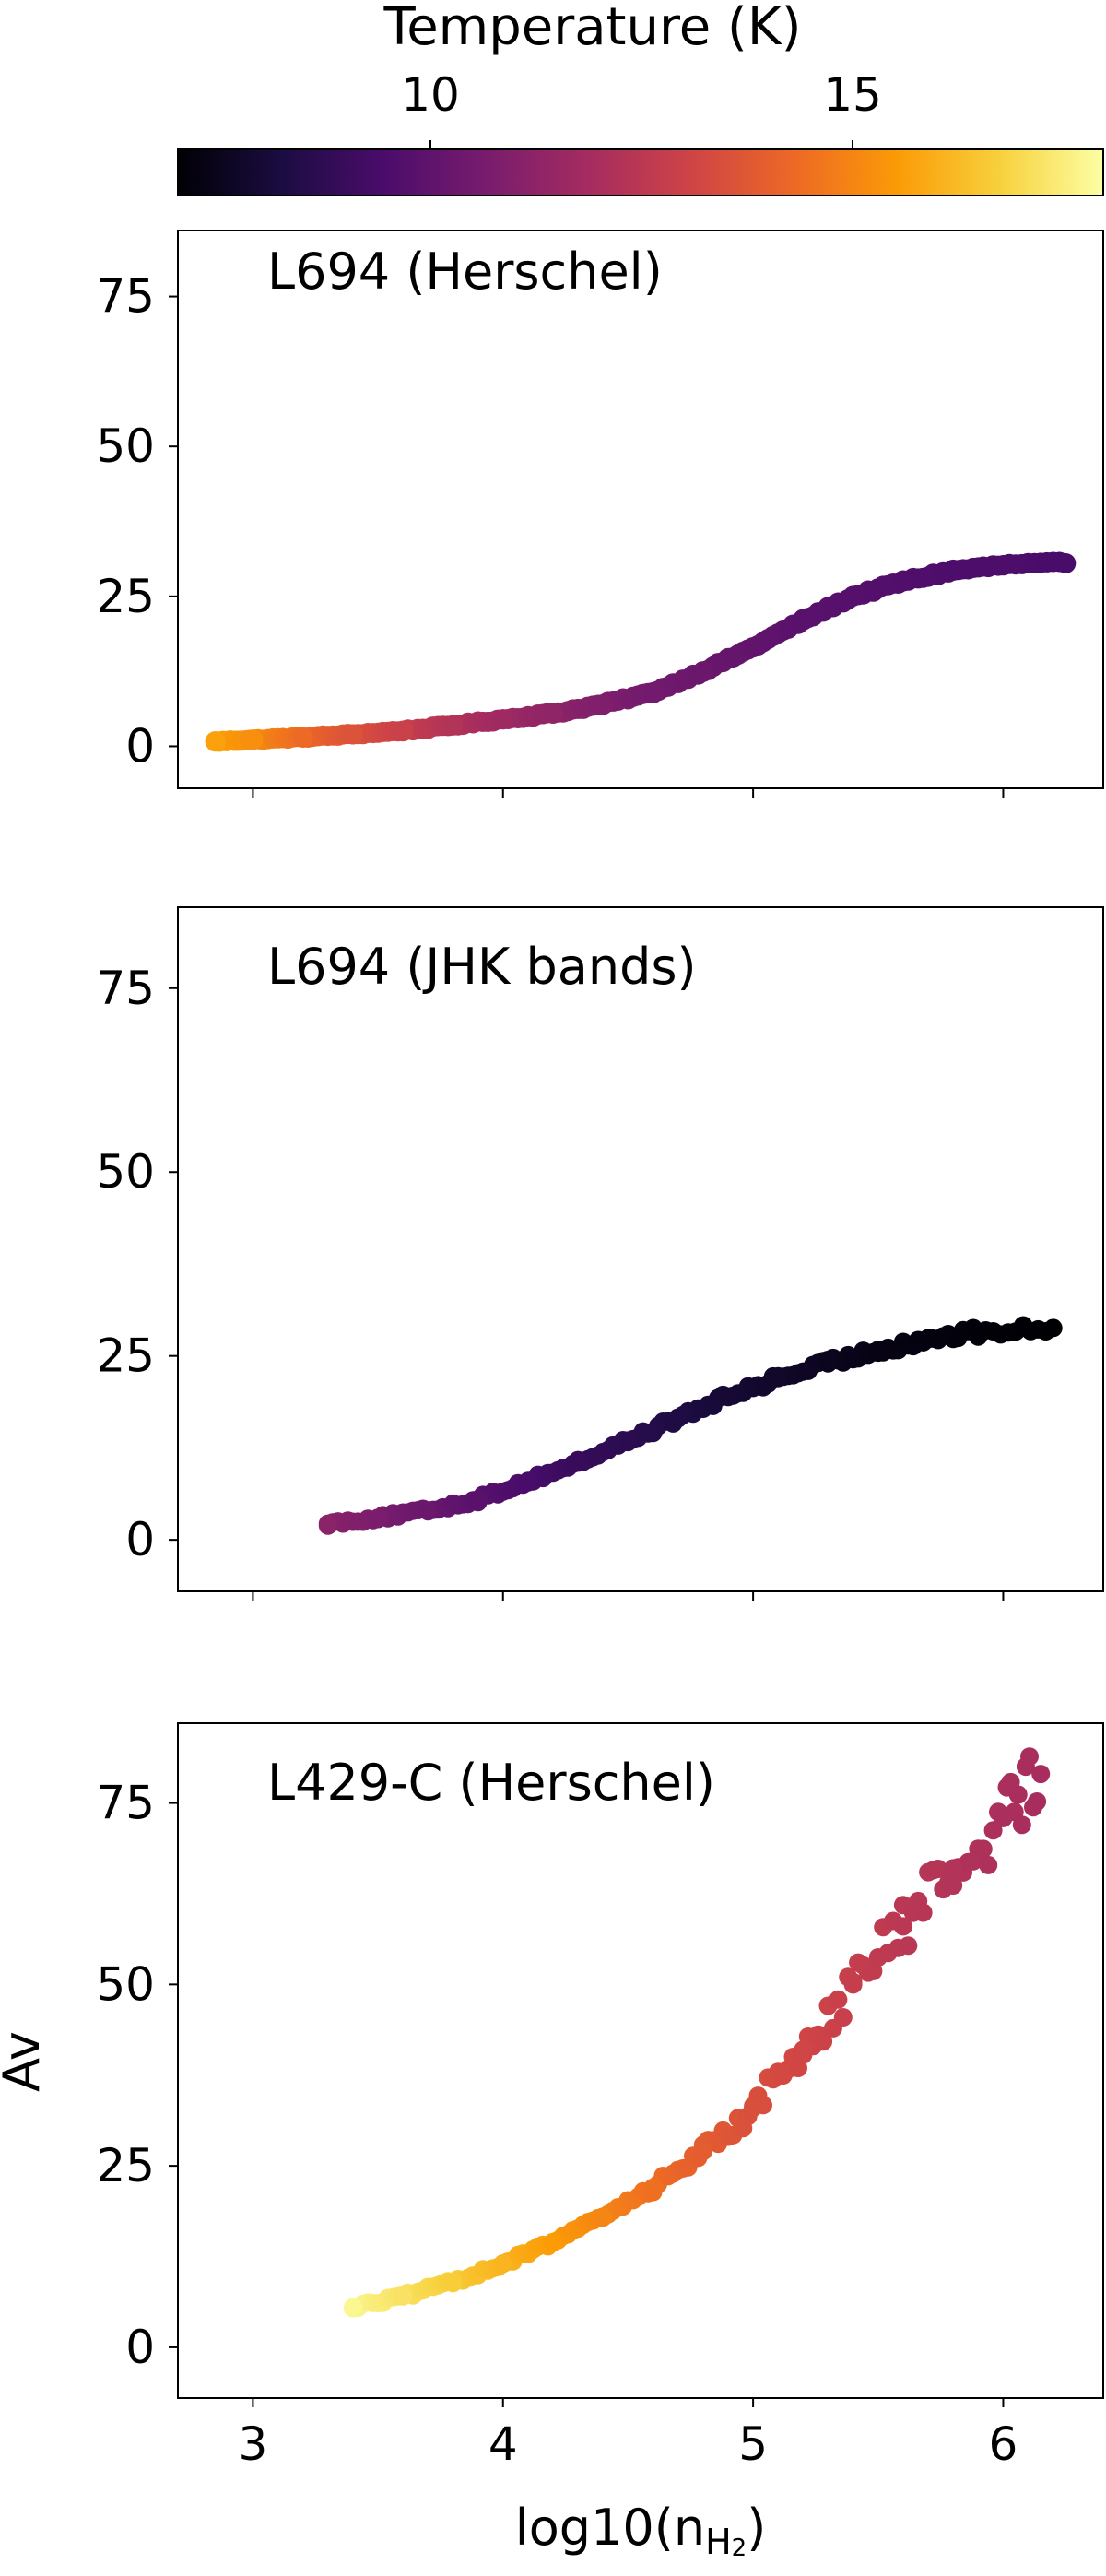 Image resolution: width=1106 pixels, height=2576 pixels. What do you see at coordinates (482, 967) in the screenshot?
I see `panel-label: L694 (JHK bands)` at bounding box center [482, 967].